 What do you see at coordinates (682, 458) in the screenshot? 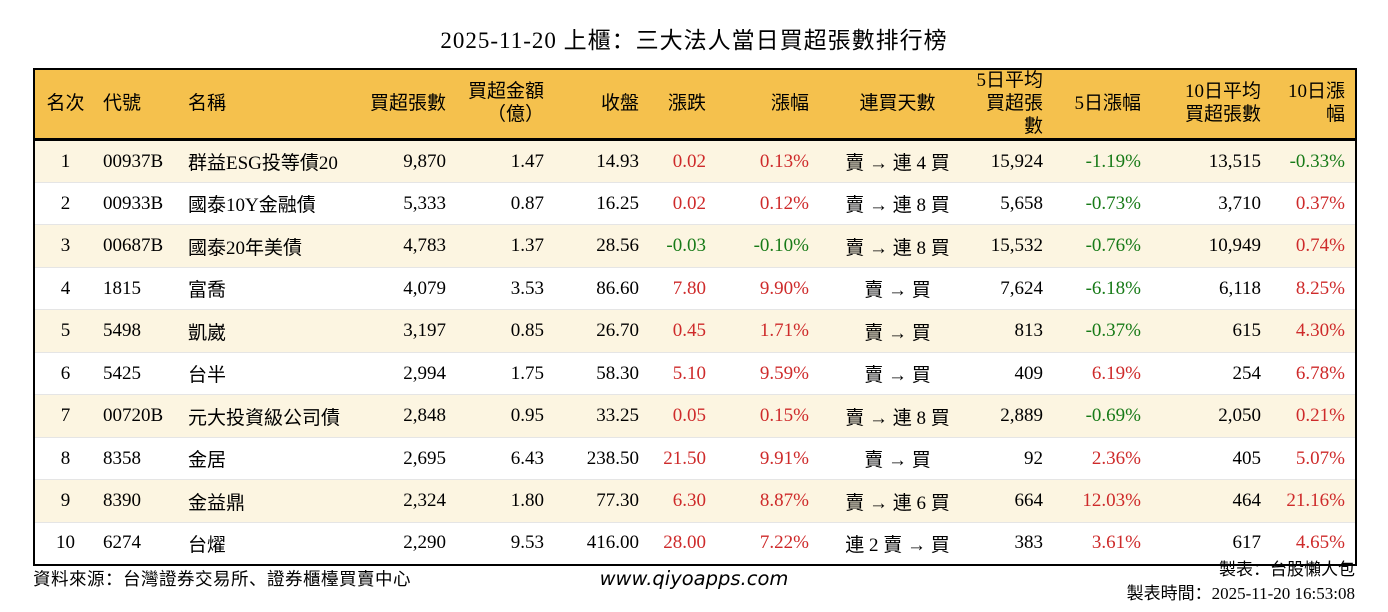
I see `cell-change: 21.50` at bounding box center [682, 458].